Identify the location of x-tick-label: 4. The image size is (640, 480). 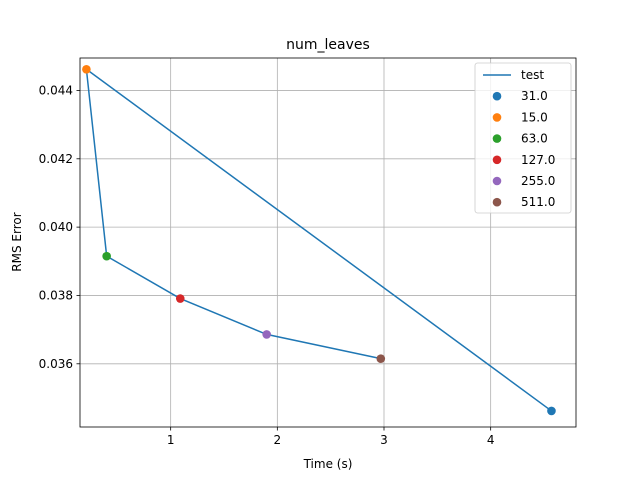
(491, 440).